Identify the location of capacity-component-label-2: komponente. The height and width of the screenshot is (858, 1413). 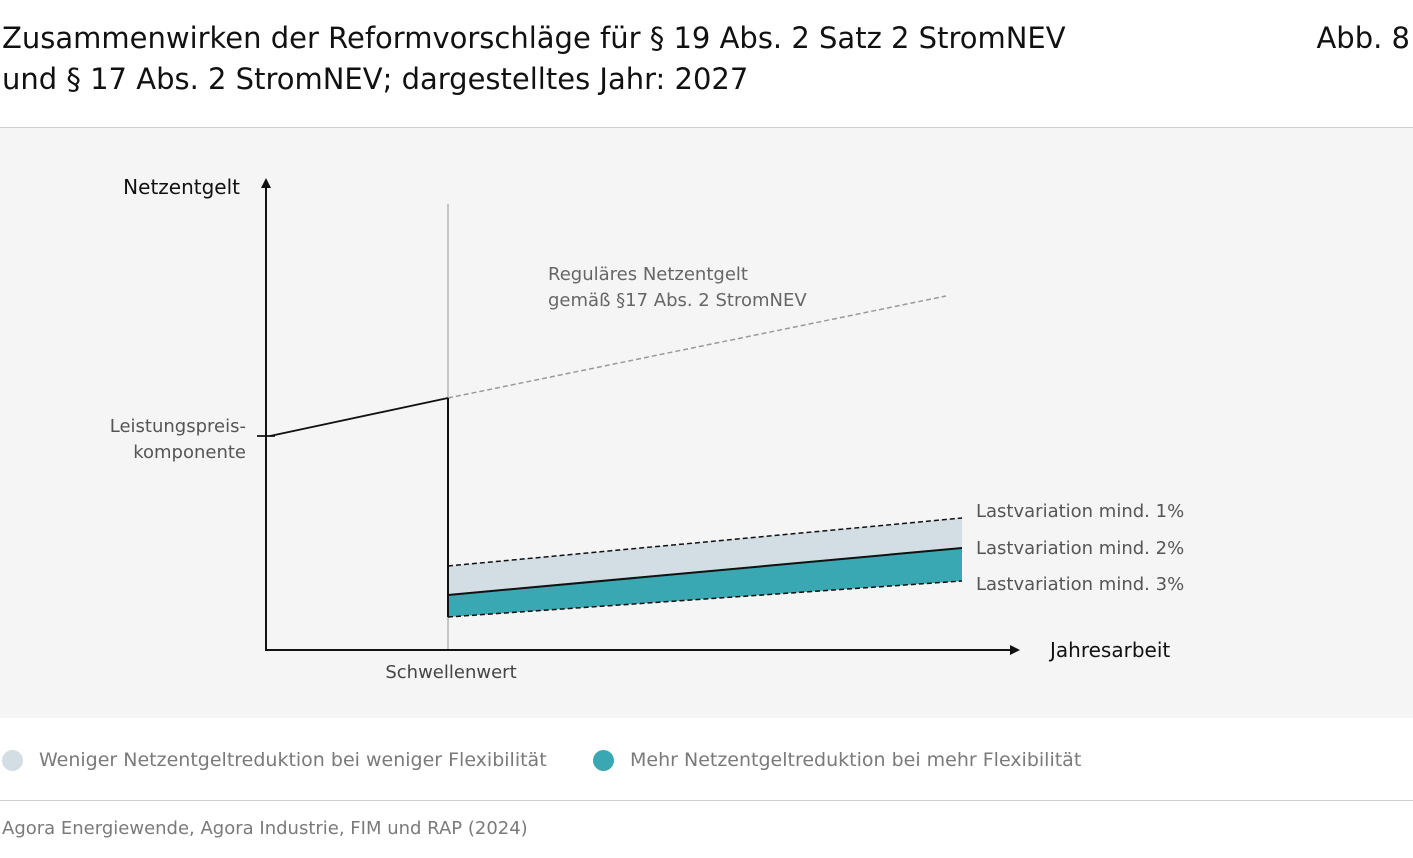
(189, 452).